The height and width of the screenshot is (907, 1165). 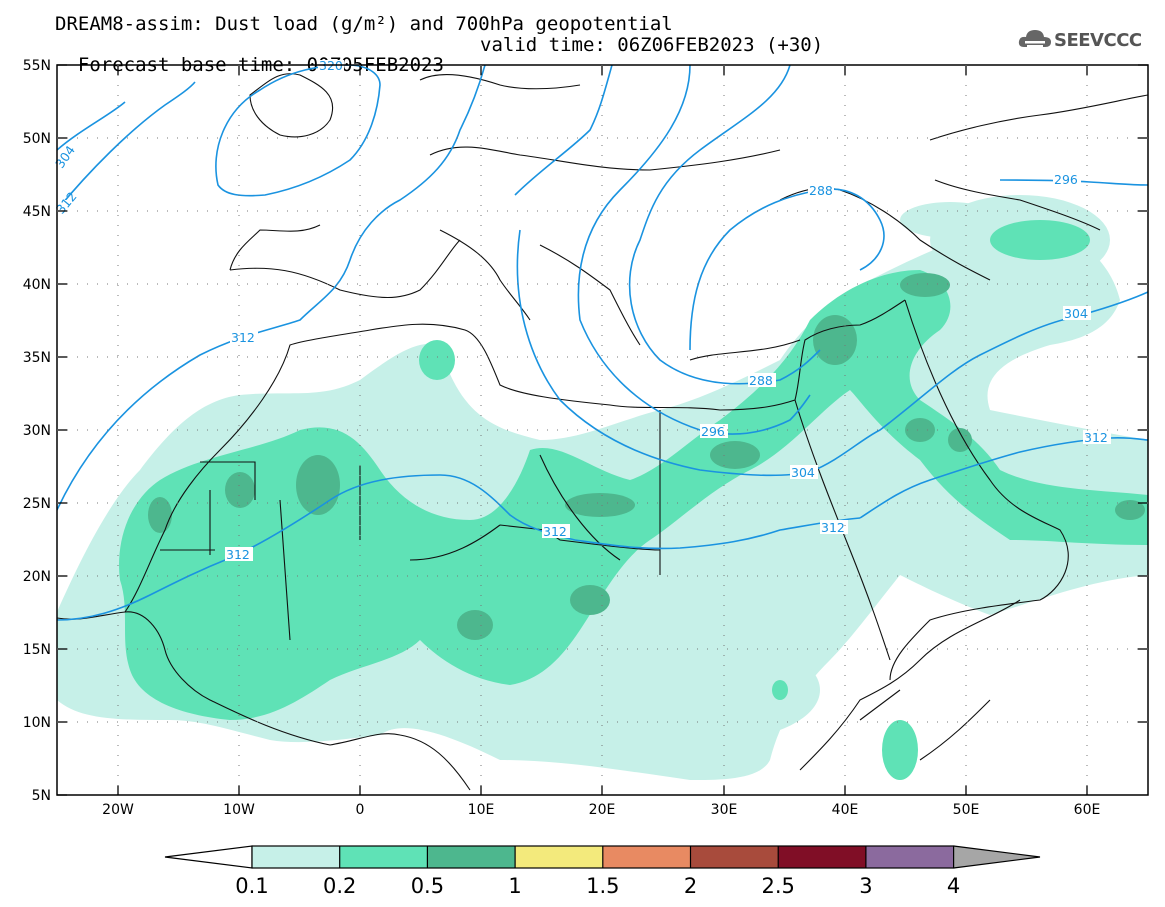 What do you see at coordinates (690, 886) in the screenshot?
I see `colorbar-tick-label: 2` at bounding box center [690, 886].